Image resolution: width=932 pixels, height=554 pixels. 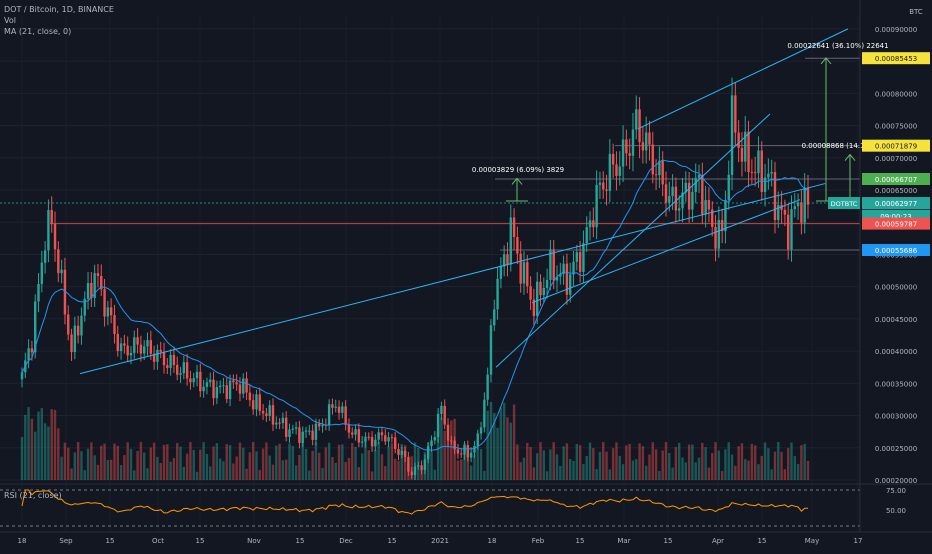 What do you see at coordinates (38, 31) in the screenshot?
I see `ma-label: MA (21, close, 0)` at bounding box center [38, 31].